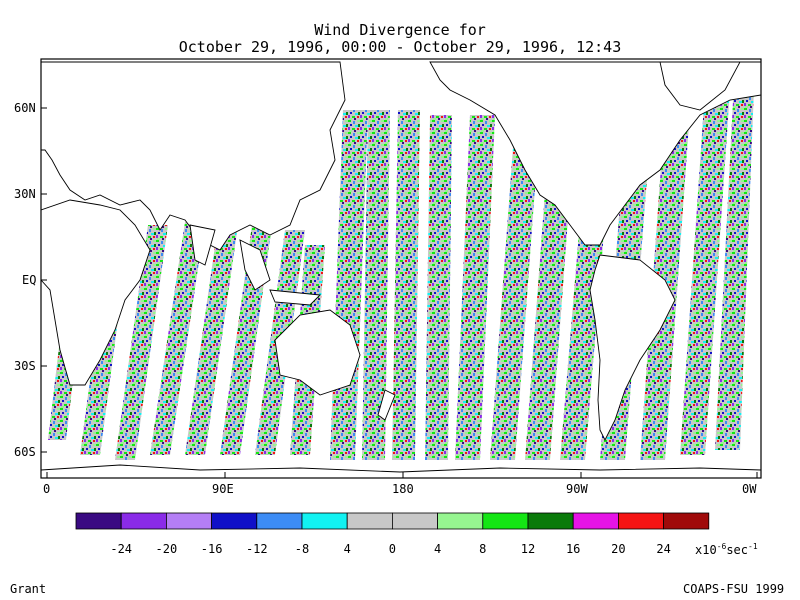 The width and height of the screenshot is (800, 600). What do you see at coordinates (25, 366) in the screenshot?
I see `lat-label-30s: 30S` at bounding box center [25, 366].